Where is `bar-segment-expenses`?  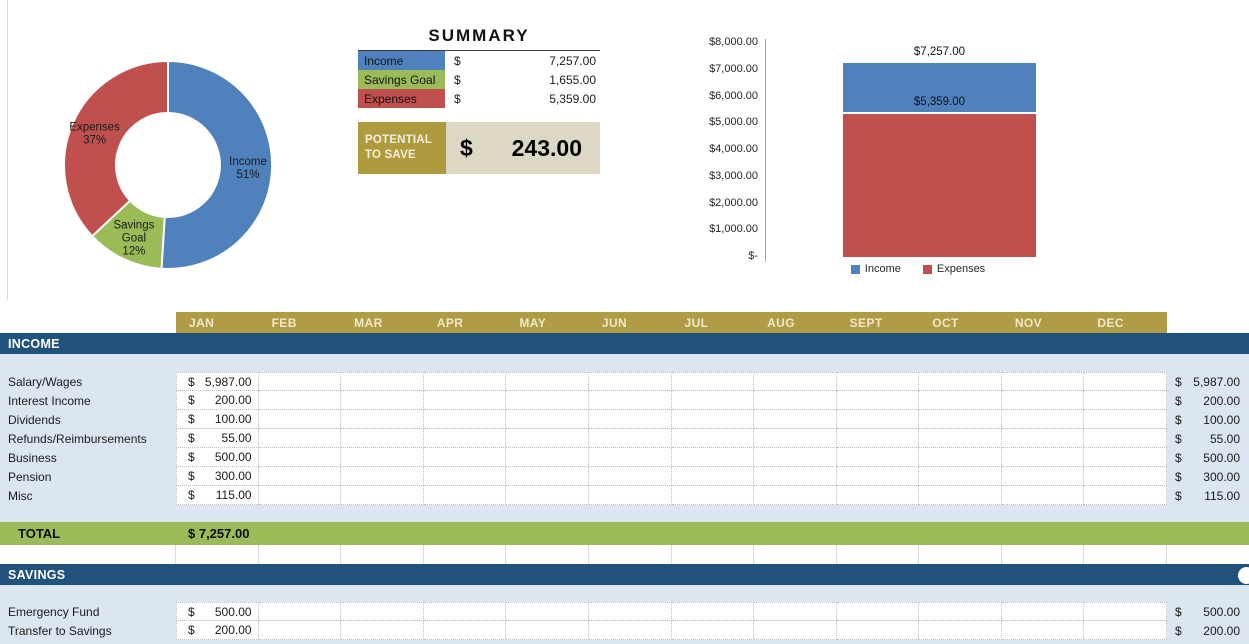 bar-segment-expenses is located at coordinates (939, 185).